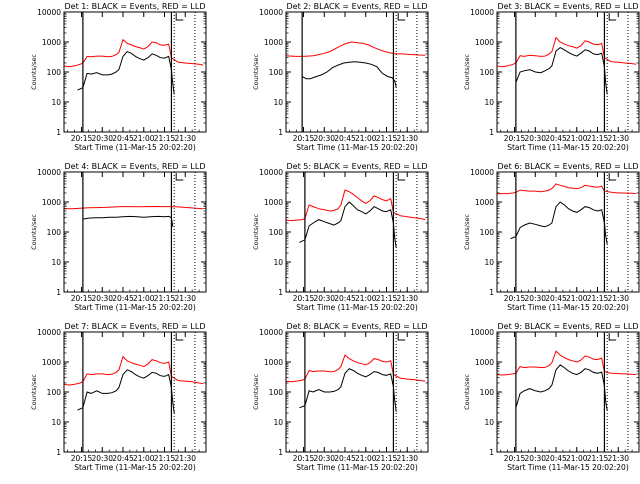 This screenshot has height=484, width=640. What do you see at coordinates (135, 326) in the screenshot?
I see `panel-title: Det 7: BLACK = Events, RED = LLD` at bounding box center [135, 326].